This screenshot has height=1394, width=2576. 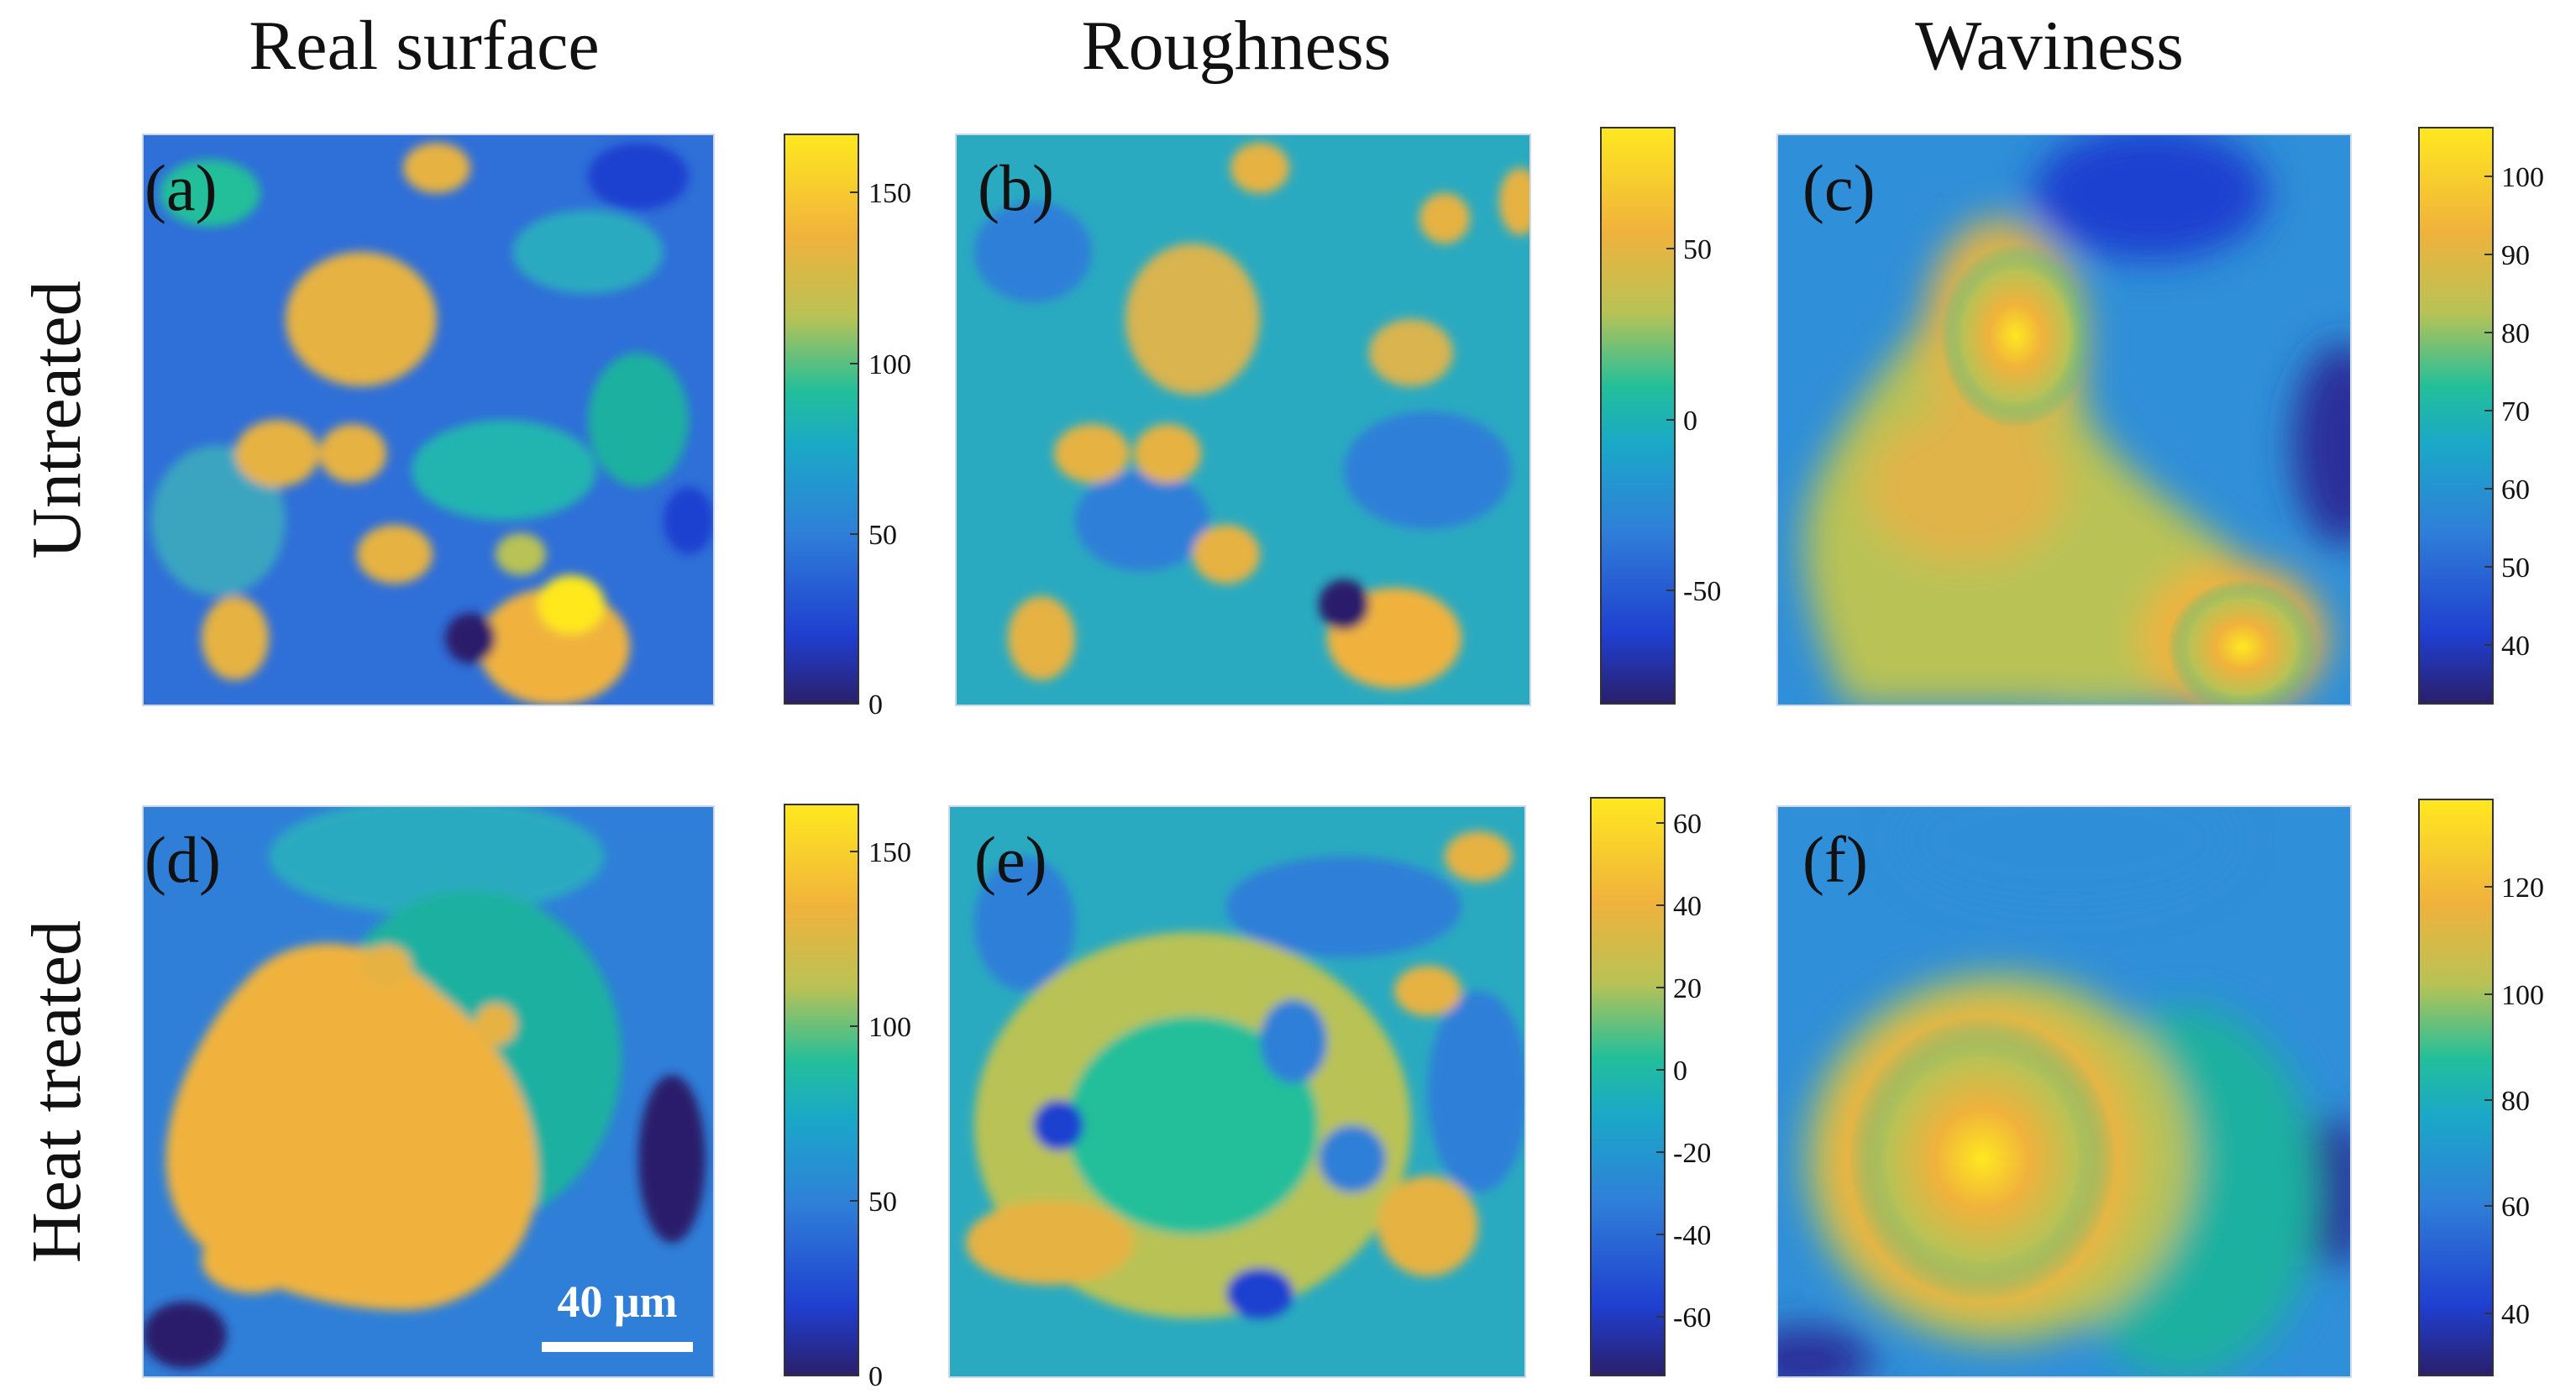 What do you see at coordinates (1010, 860) in the screenshot?
I see `panel-e-label: (e)` at bounding box center [1010, 860].